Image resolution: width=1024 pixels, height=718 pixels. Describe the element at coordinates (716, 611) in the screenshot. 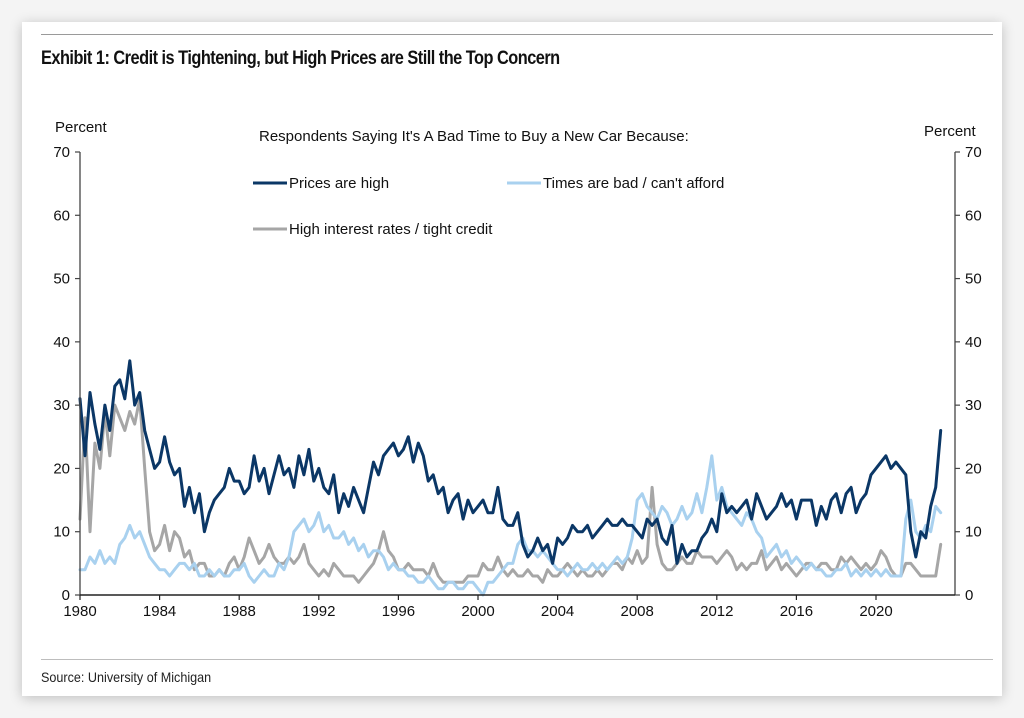

I see `x-tick-label: 2012` at that location.